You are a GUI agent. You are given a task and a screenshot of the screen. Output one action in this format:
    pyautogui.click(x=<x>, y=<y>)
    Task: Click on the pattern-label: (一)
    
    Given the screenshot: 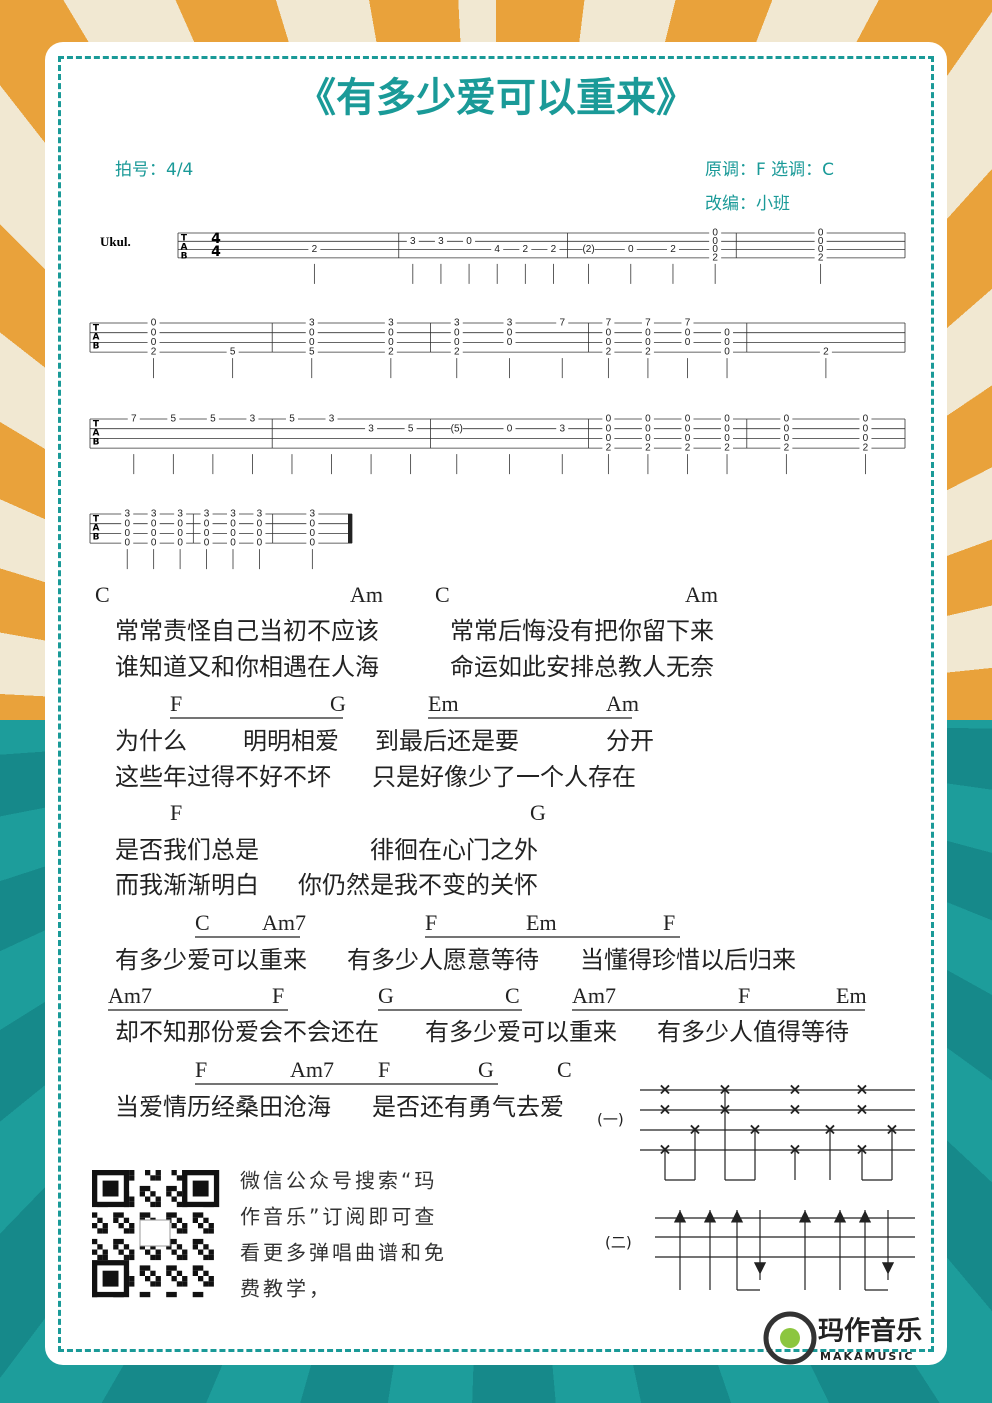 What is the action you would take?
    pyautogui.click(x=610, y=1120)
    